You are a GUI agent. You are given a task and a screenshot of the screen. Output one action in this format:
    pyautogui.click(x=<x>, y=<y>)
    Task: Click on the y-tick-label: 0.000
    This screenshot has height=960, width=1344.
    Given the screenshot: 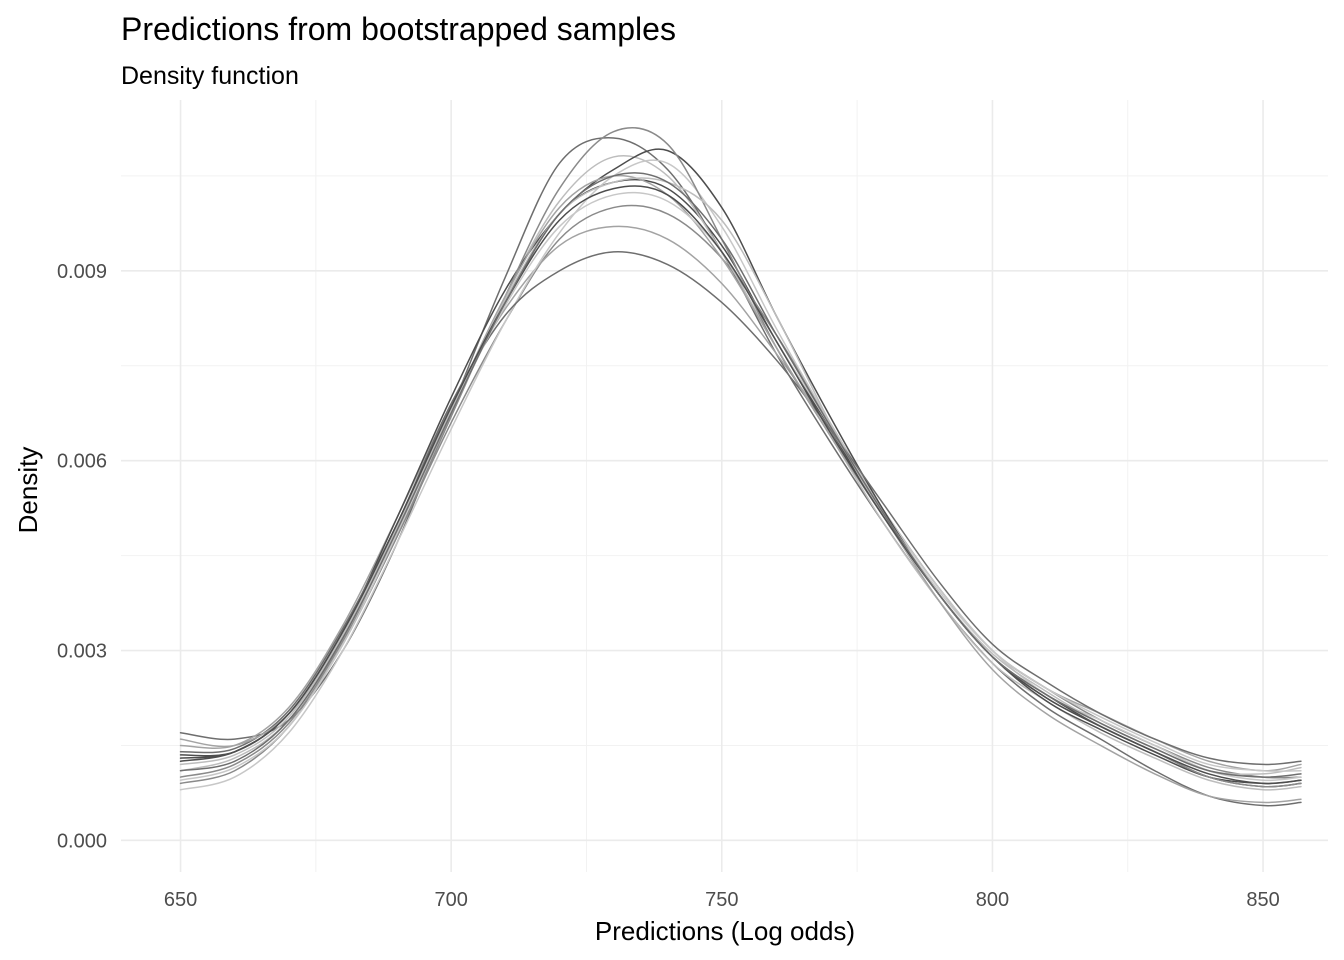 What is the action you would take?
    pyautogui.click(x=82, y=841)
    